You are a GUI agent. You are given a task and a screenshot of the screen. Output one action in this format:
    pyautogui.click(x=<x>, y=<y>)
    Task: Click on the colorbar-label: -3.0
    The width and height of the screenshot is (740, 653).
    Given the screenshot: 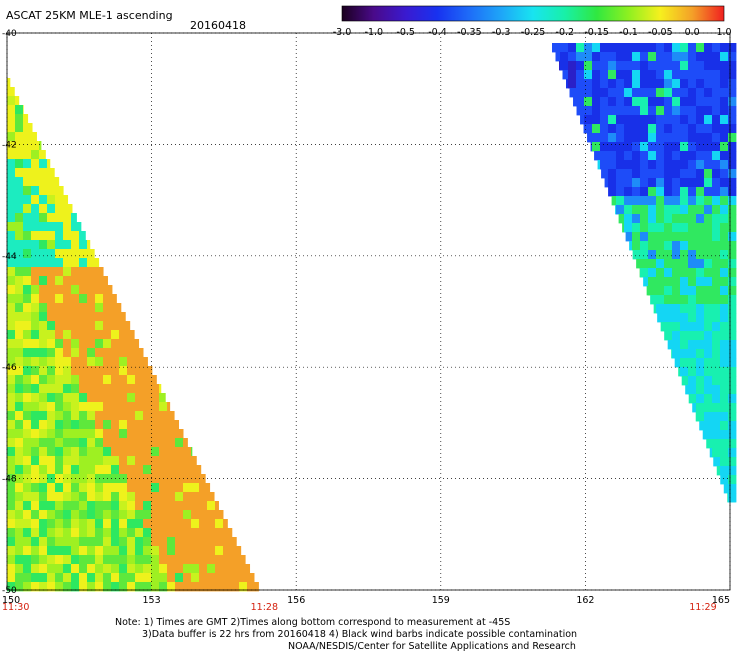 What is the action you would take?
    pyautogui.click(x=342, y=32)
    